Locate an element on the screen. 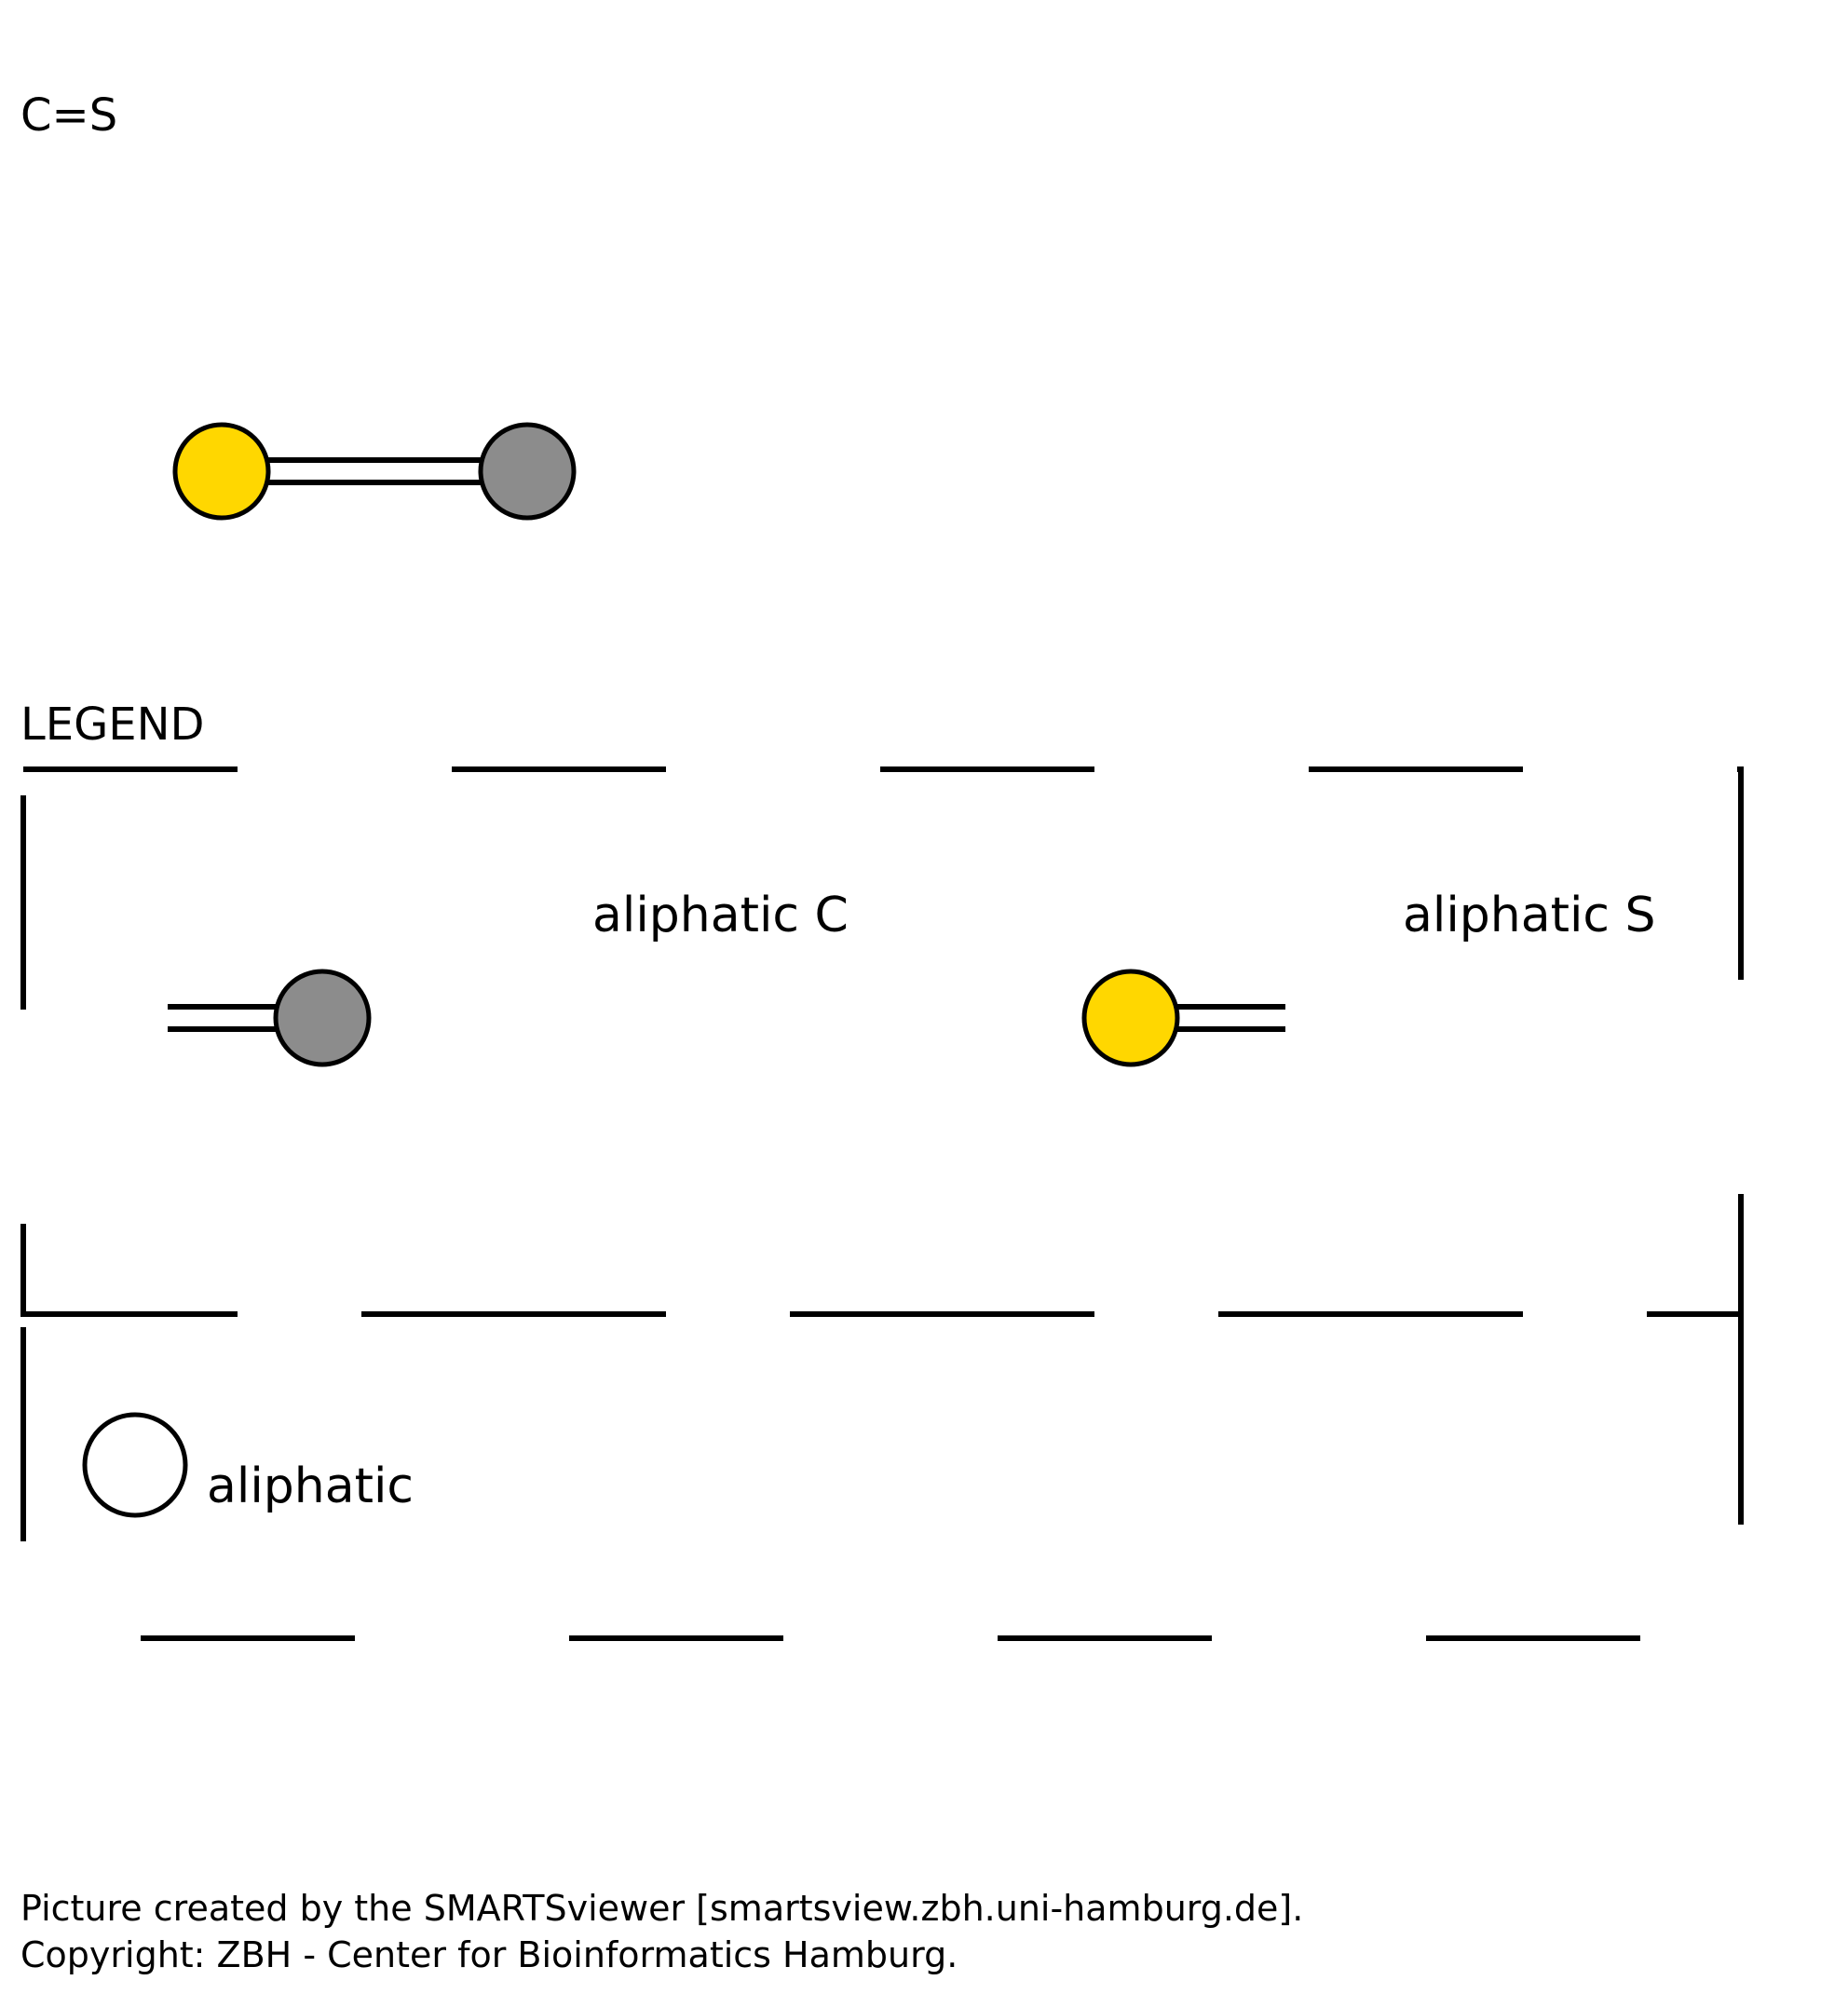 This screenshot has height=1994, width=1848. atom-carbon is located at coordinates (527, 471).